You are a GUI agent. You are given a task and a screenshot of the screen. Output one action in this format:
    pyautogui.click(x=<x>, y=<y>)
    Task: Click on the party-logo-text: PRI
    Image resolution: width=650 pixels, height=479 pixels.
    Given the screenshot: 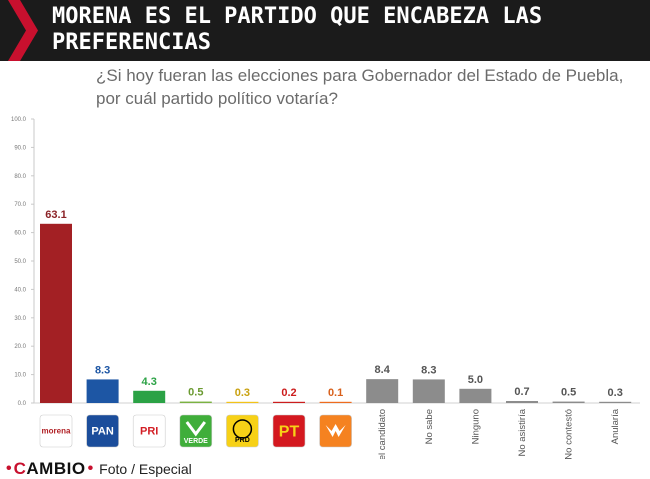 What is the action you would take?
    pyautogui.click(x=149, y=432)
    